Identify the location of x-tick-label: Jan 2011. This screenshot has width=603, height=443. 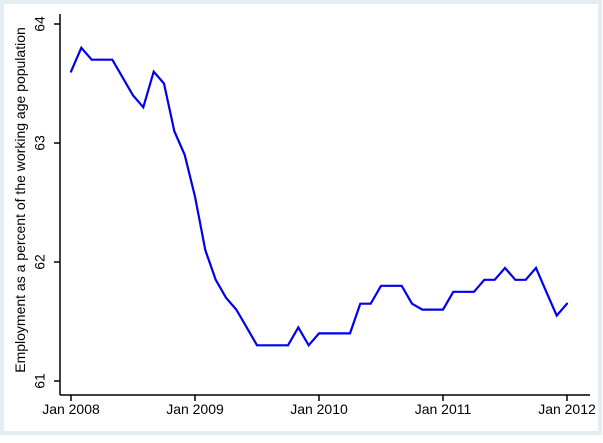
(443, 409).